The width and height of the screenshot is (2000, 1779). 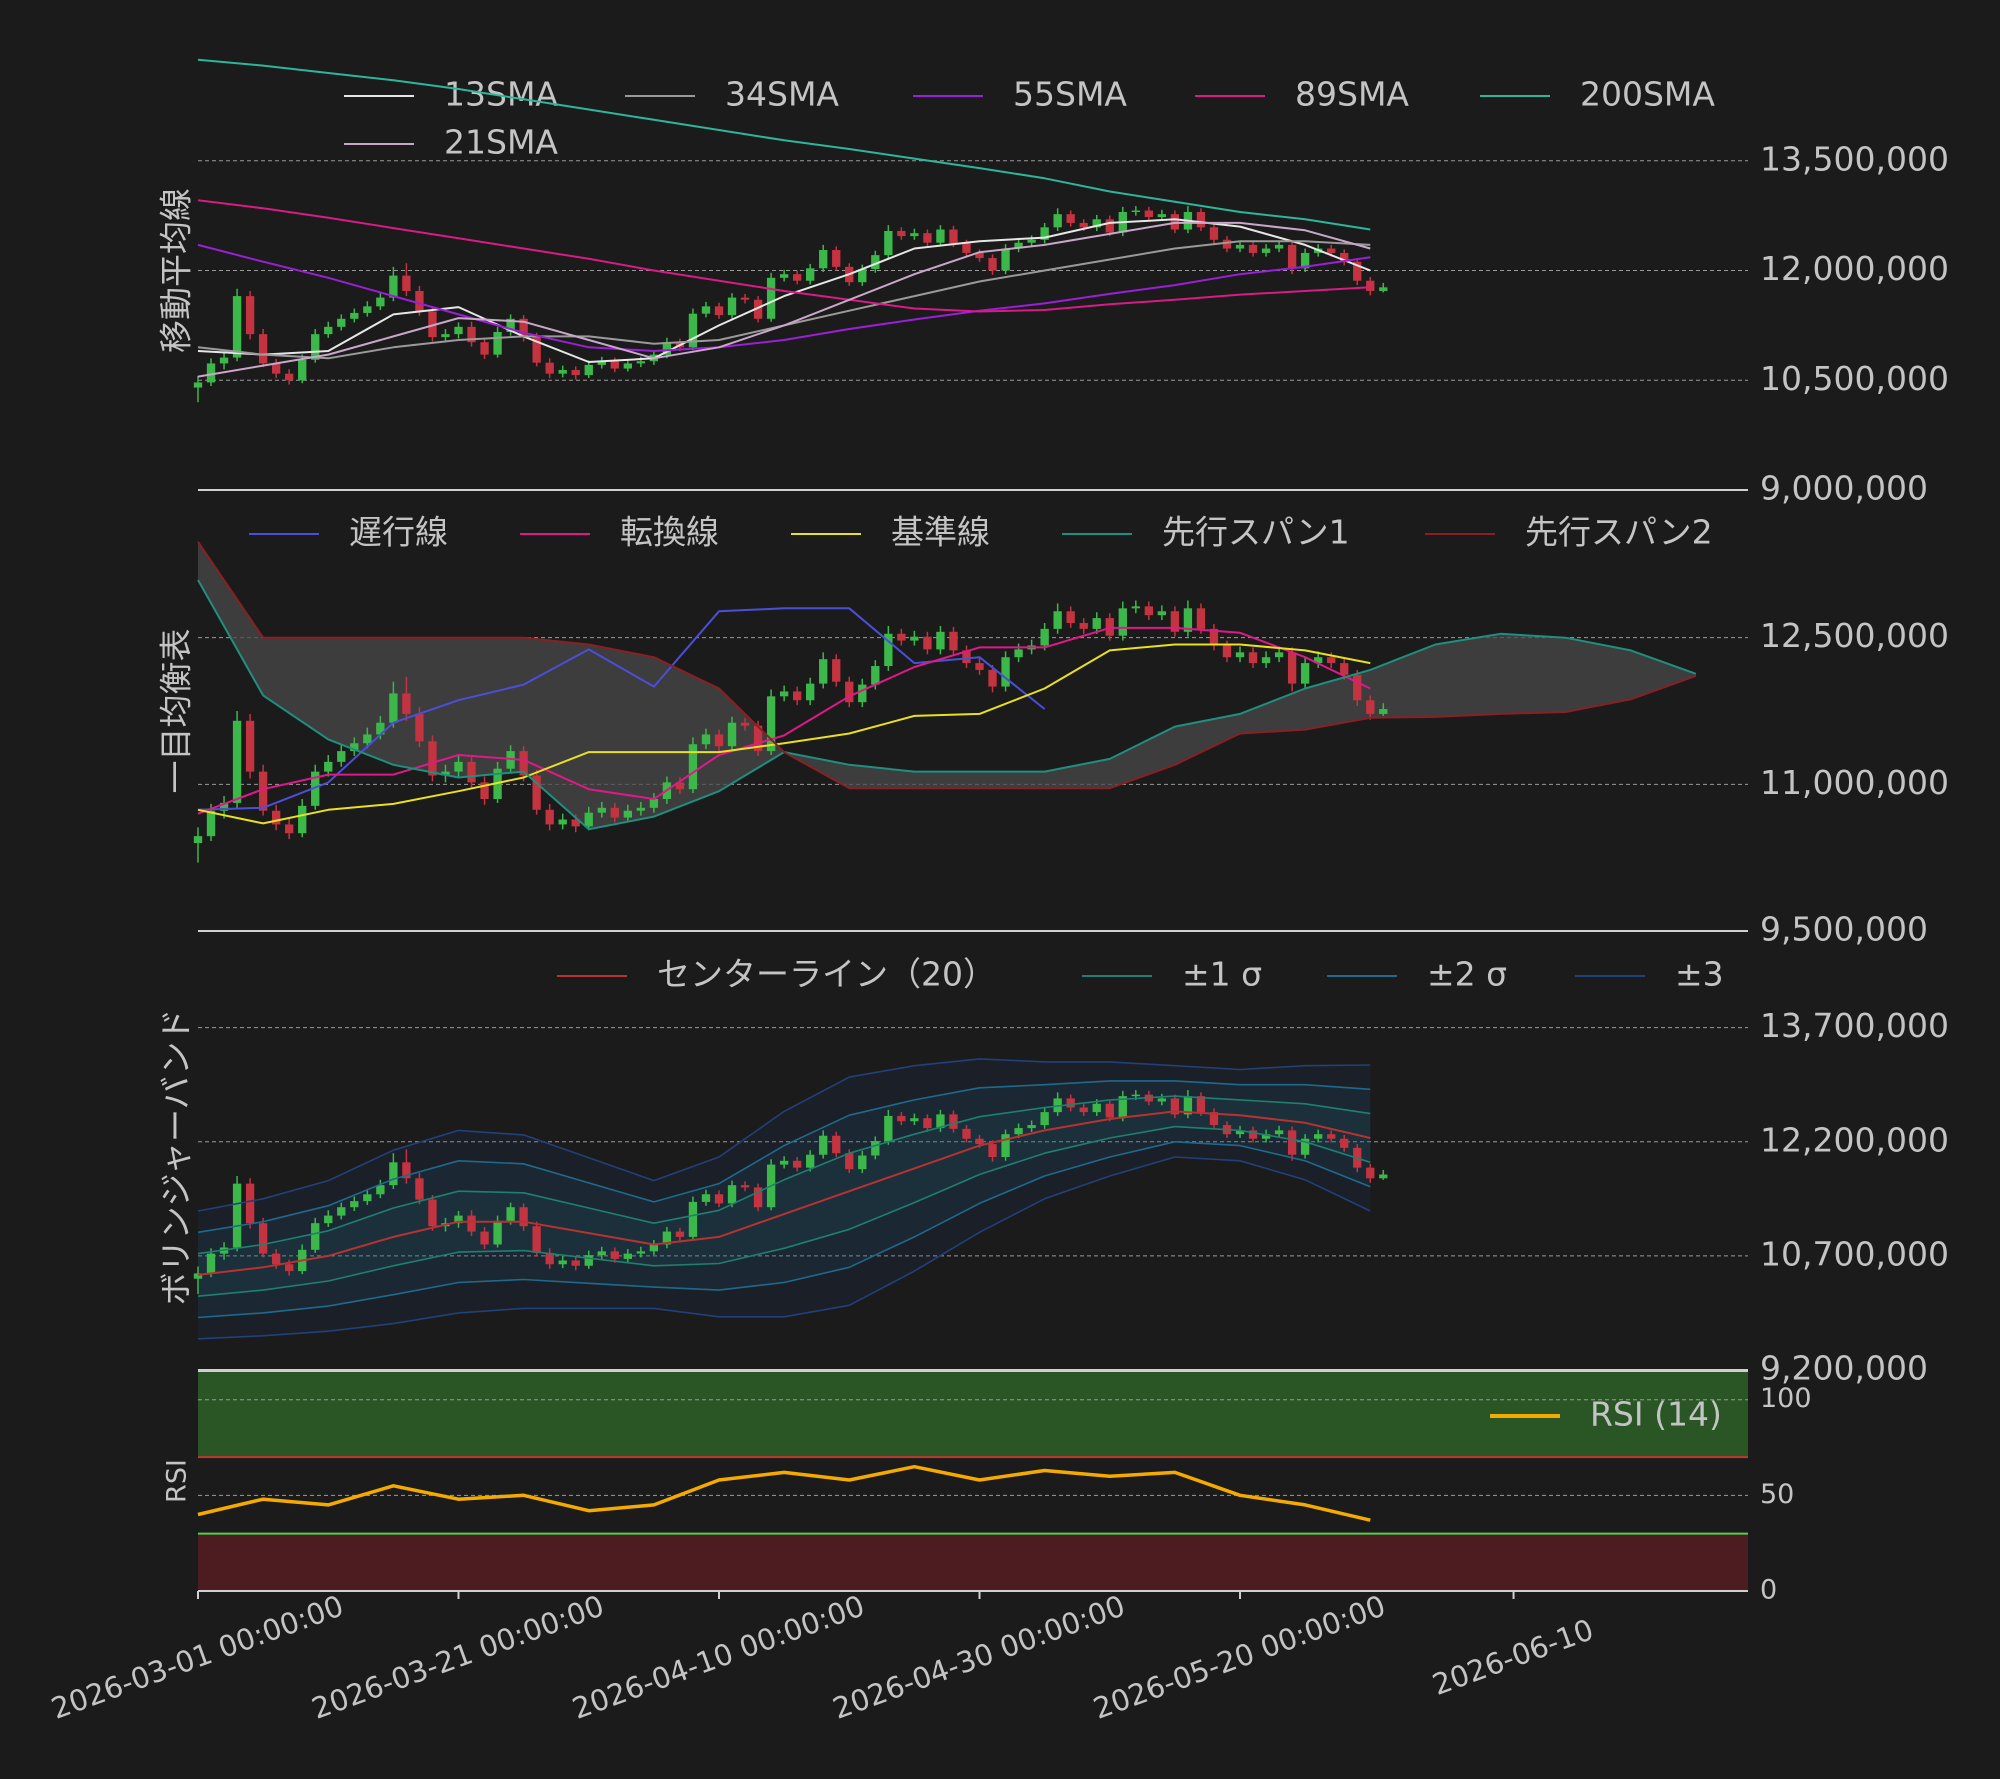 I want to click on legend-label: ±1 σ, so click(x=1222, y=974).